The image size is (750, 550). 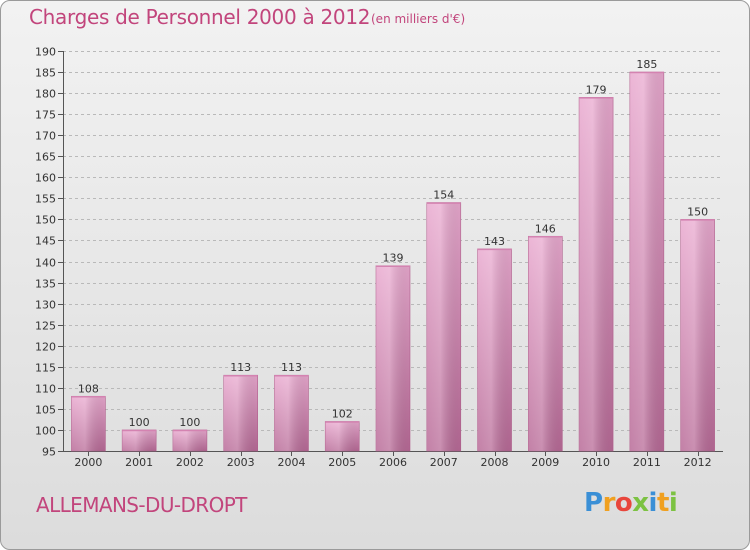 I want to click on logo-letter: o, so click(x=623, y=503).